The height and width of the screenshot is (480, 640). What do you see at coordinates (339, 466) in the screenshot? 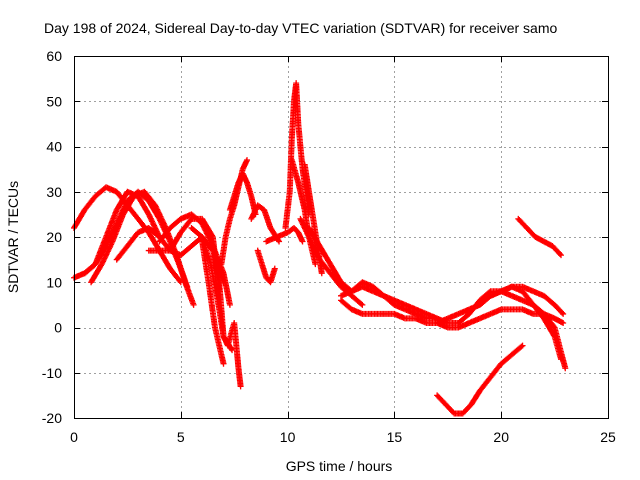
I see `x-axis-title: GPS time / hours` at bounding box center [339, 466].